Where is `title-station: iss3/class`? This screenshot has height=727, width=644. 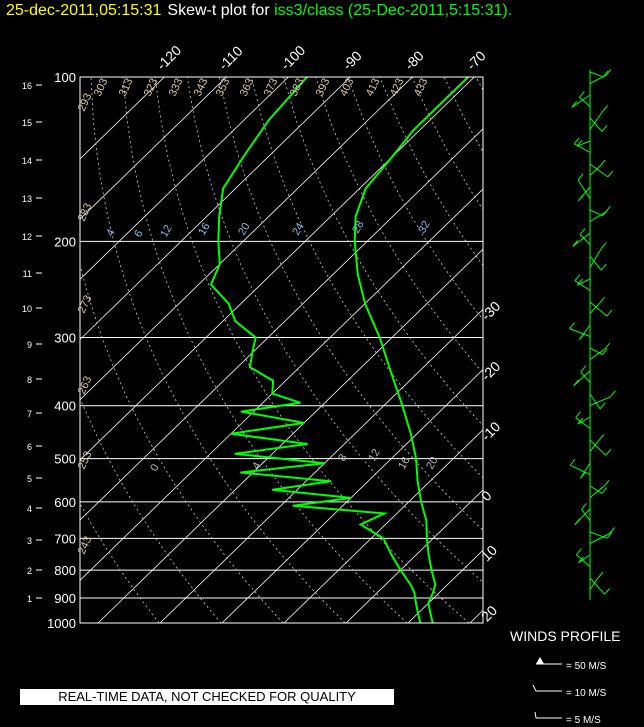
title-station: iss3/class is located at coordinates (309, 10).